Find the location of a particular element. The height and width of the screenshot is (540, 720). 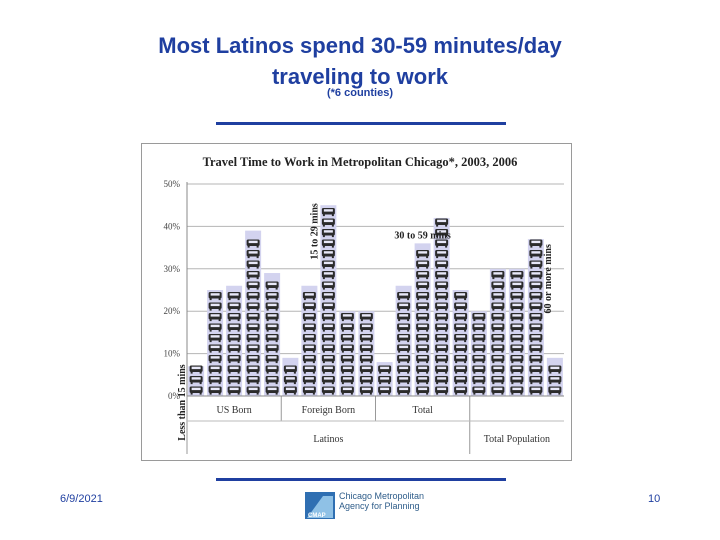

annotation-label: 60 or more mins is located at coordinates (548, 278).